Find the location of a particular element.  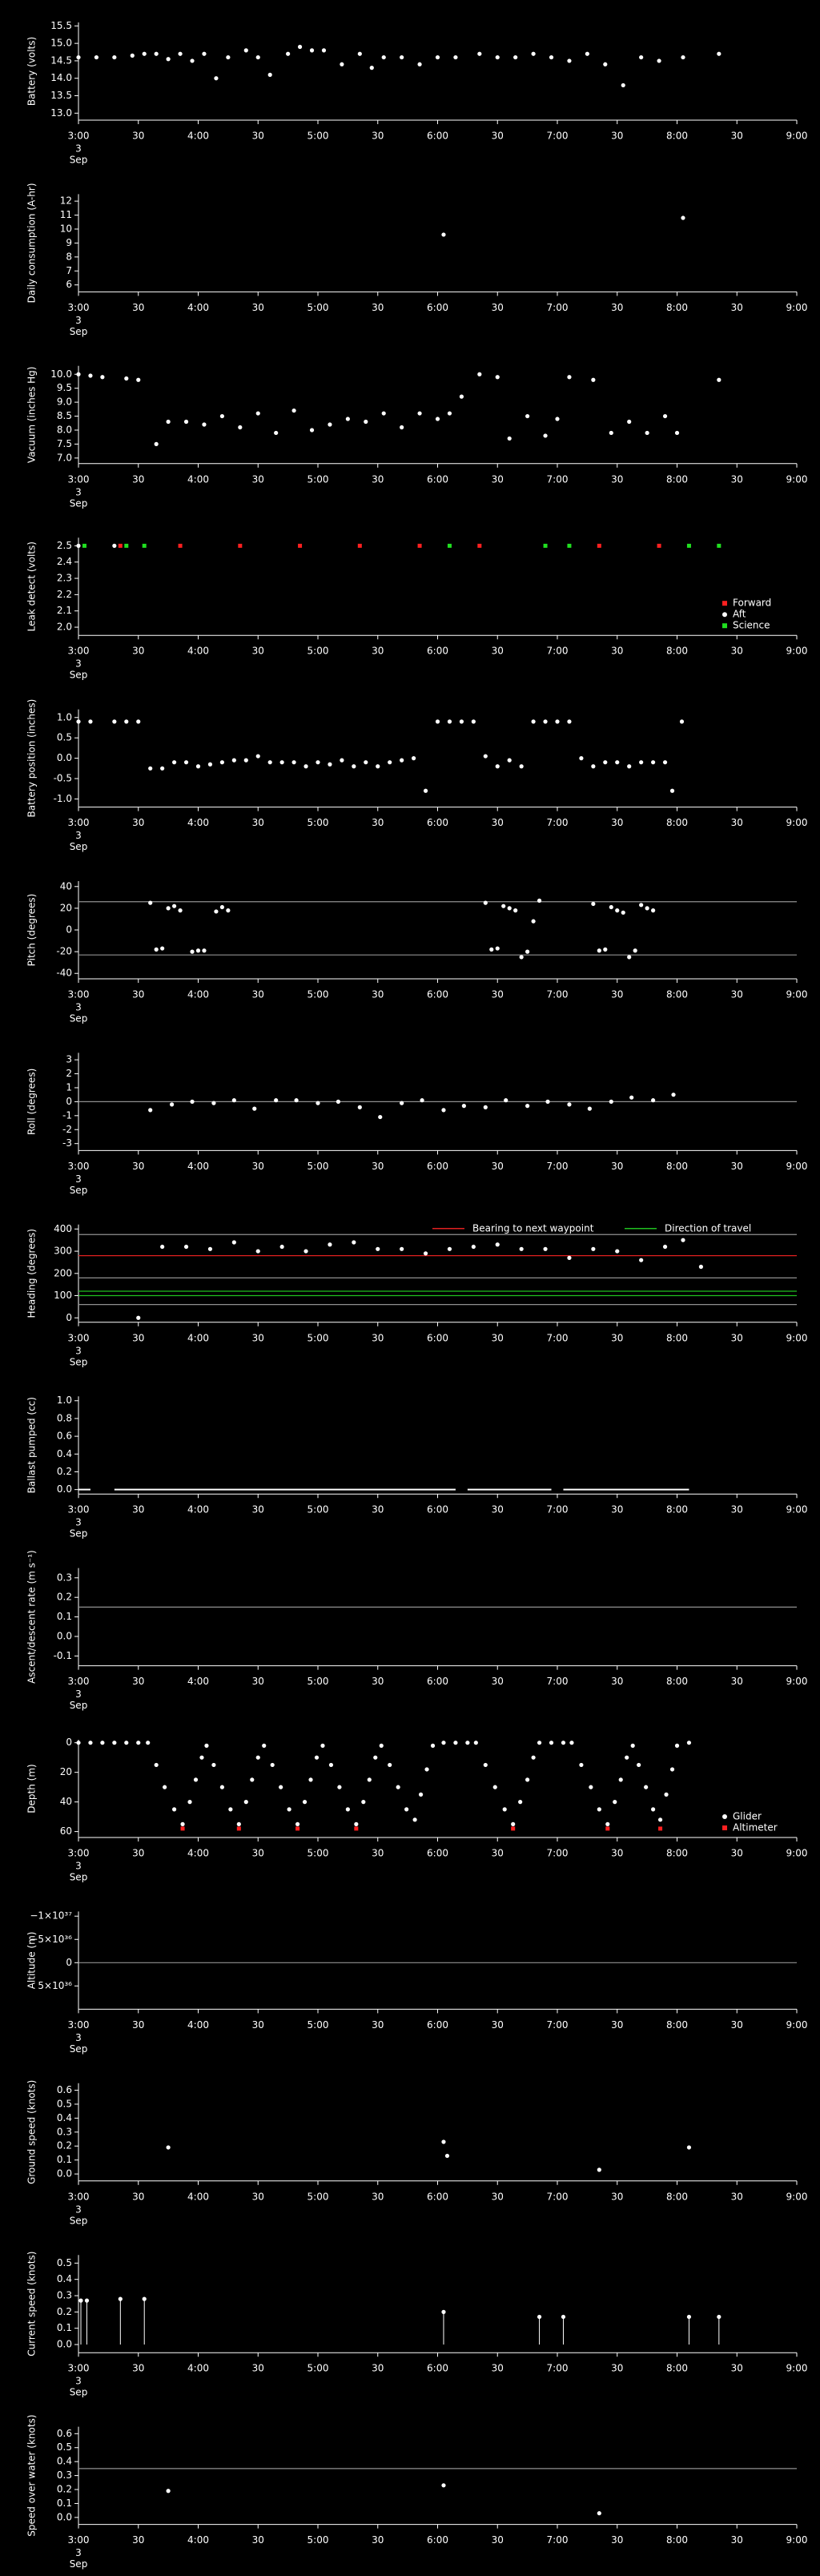

x-tick-label: 3:00 is located at coordinates (79, 1509).